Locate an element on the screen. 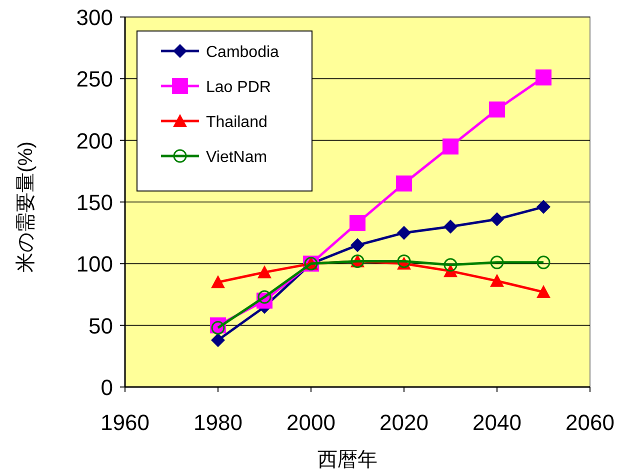  legend-label: VietNam is located at coordinates (237, 157).